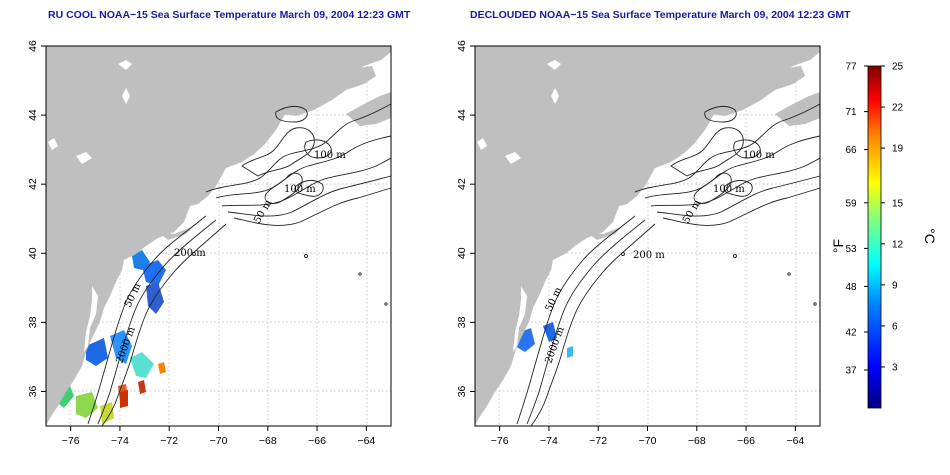 The height and width of the screenshot is (475, 950). I want to click on right-y-tick-label: 42, so click(462, 184).